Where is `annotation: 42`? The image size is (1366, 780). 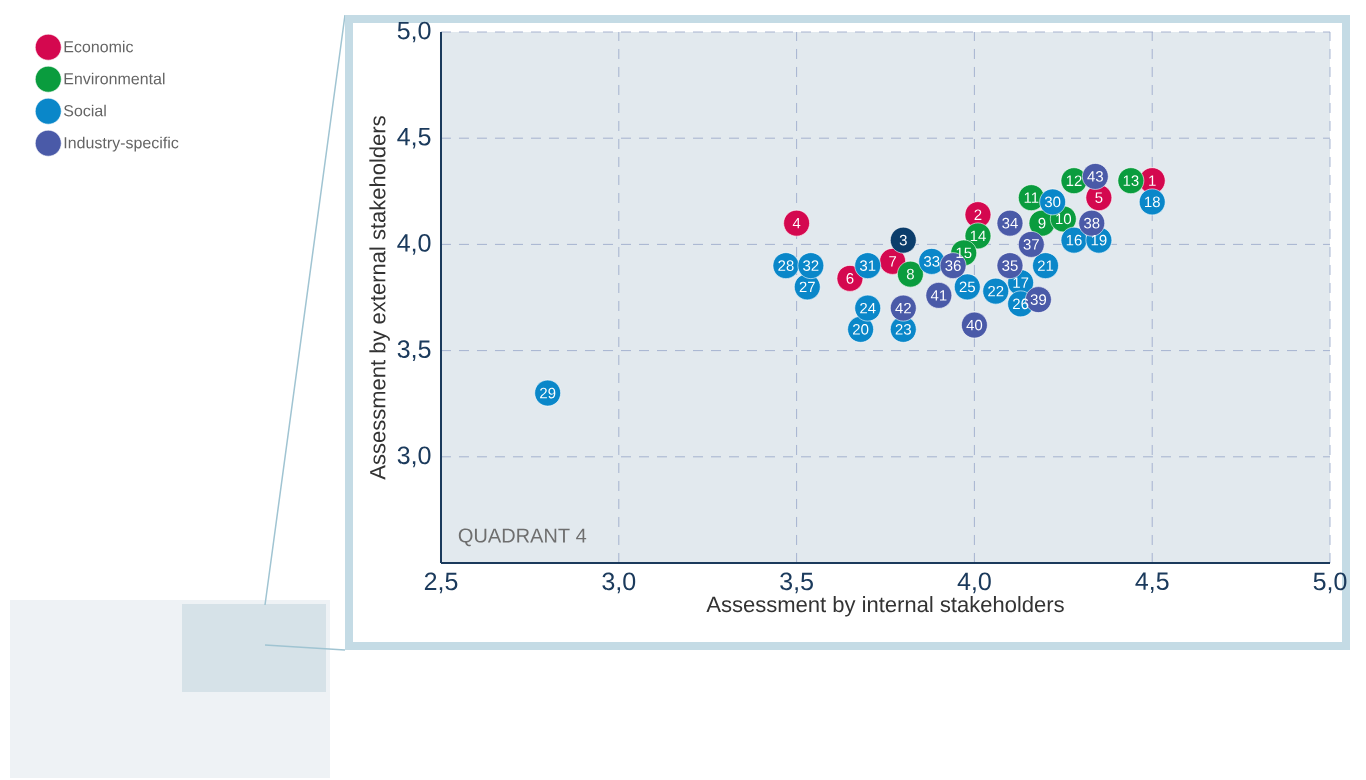 annotation: 42 is located at coordinates (903, 308).